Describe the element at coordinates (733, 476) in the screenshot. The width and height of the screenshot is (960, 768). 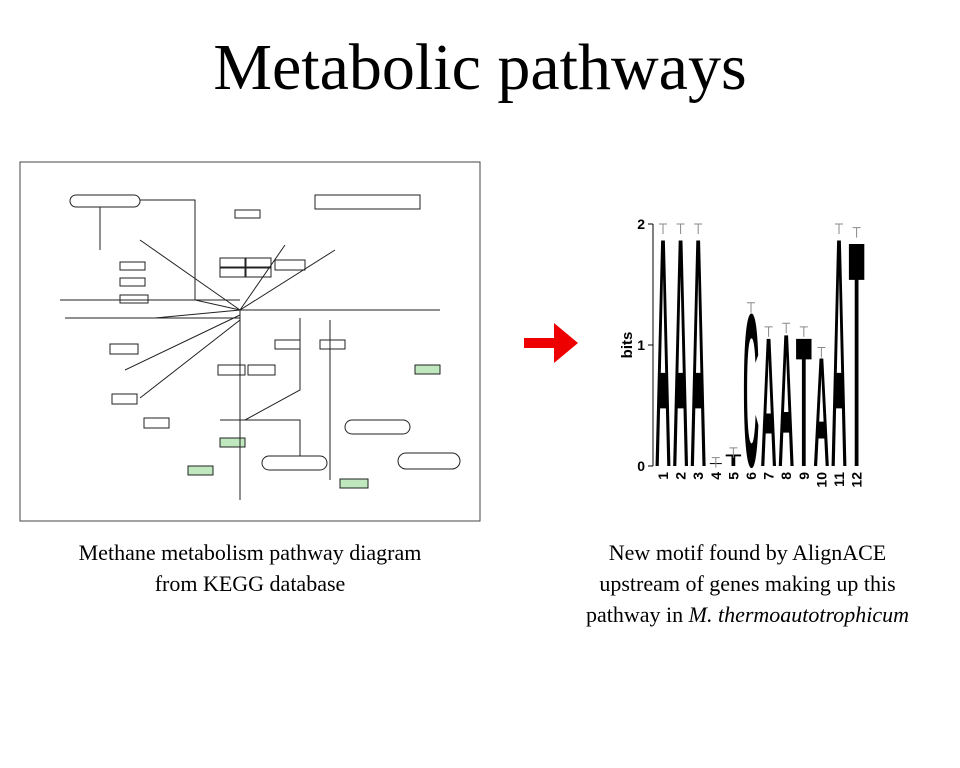
I see `position-label: 5` at that location.